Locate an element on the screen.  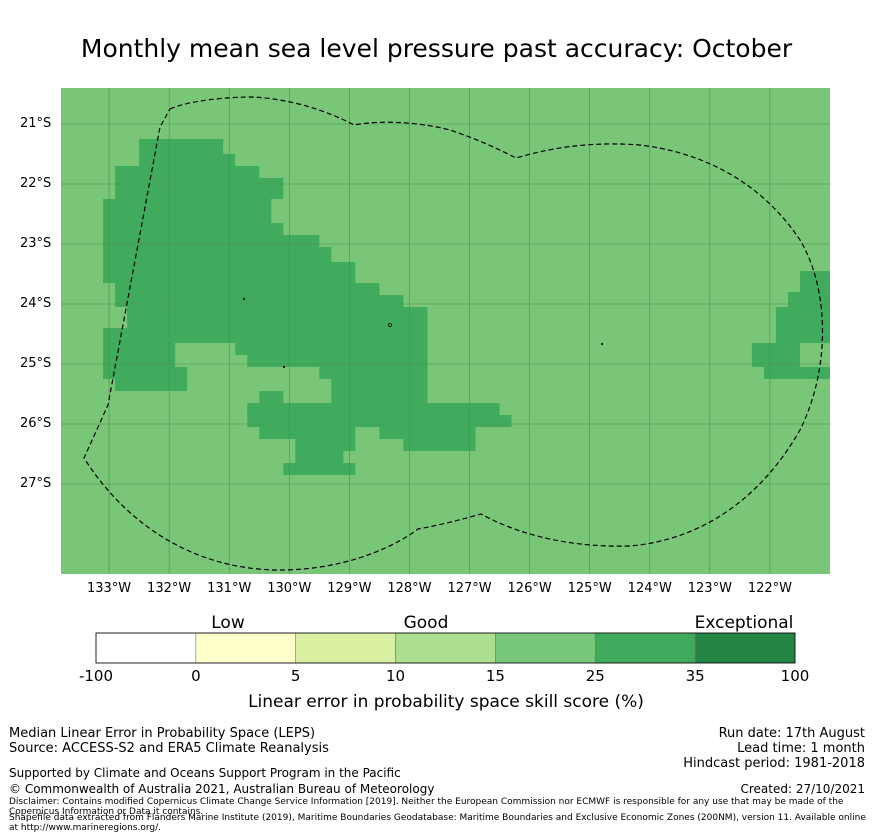
lon-tick-label: 127°W is located at coordinates (469, 588).